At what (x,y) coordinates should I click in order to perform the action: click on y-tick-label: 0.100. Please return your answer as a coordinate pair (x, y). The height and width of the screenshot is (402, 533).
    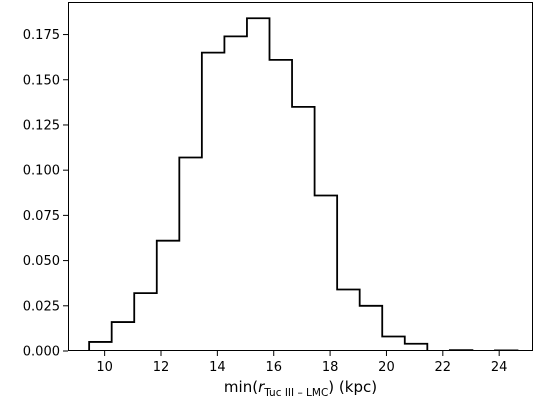
    Looking at the image, I should click on (41, 171).